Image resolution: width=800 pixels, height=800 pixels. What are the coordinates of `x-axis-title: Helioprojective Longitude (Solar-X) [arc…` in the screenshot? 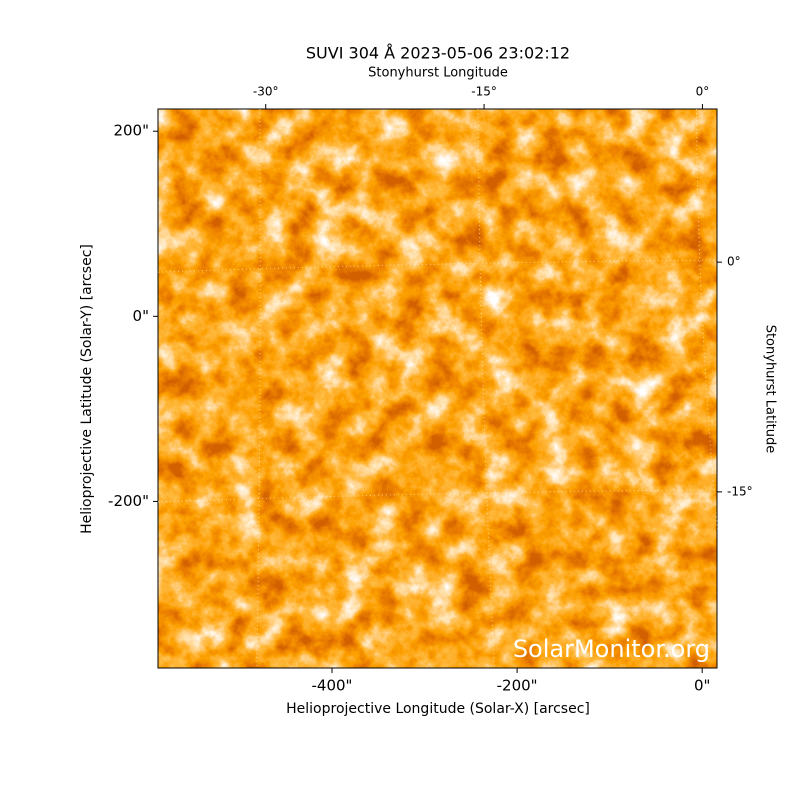 It's located at (438, 709).